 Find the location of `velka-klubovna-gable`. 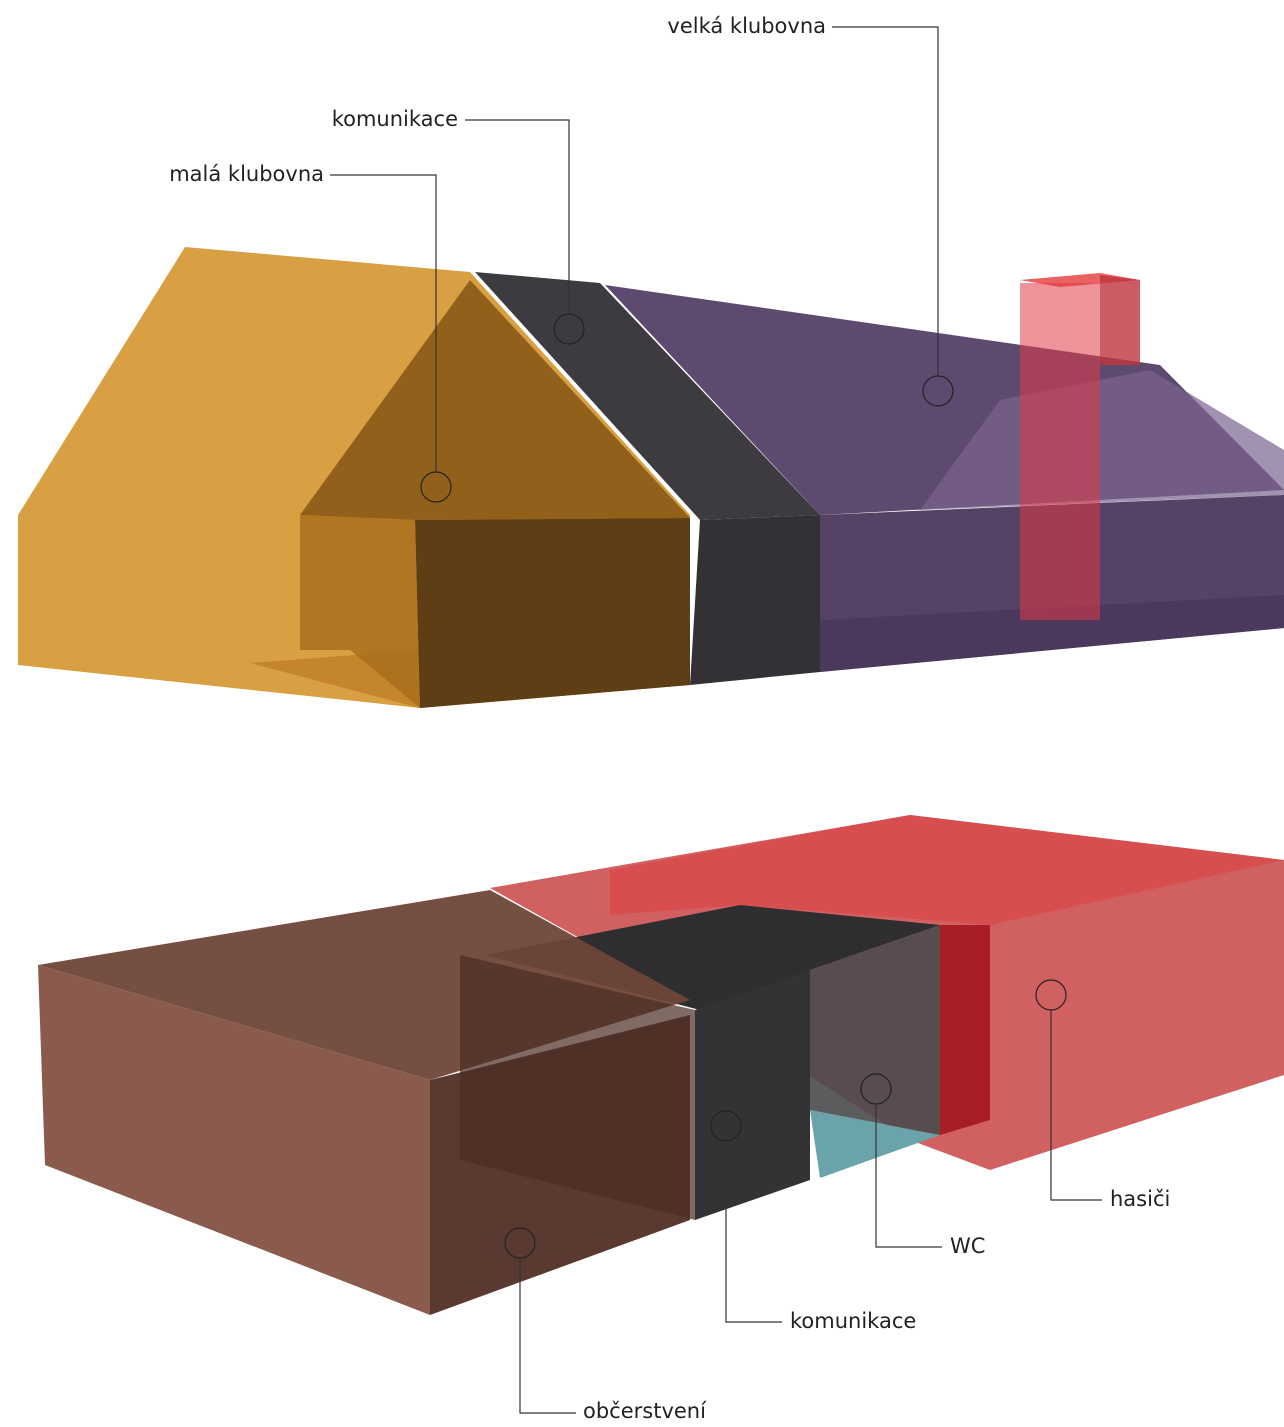

velka-klubovna-gable is located at coordinates (1102, 440).